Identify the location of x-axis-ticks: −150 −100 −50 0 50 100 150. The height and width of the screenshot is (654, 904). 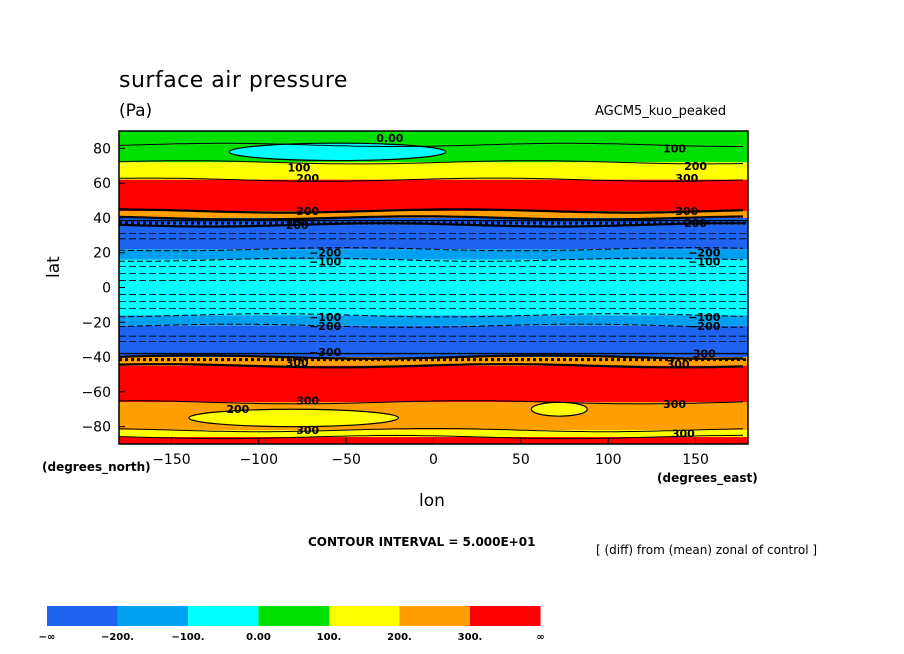
(430, 453).